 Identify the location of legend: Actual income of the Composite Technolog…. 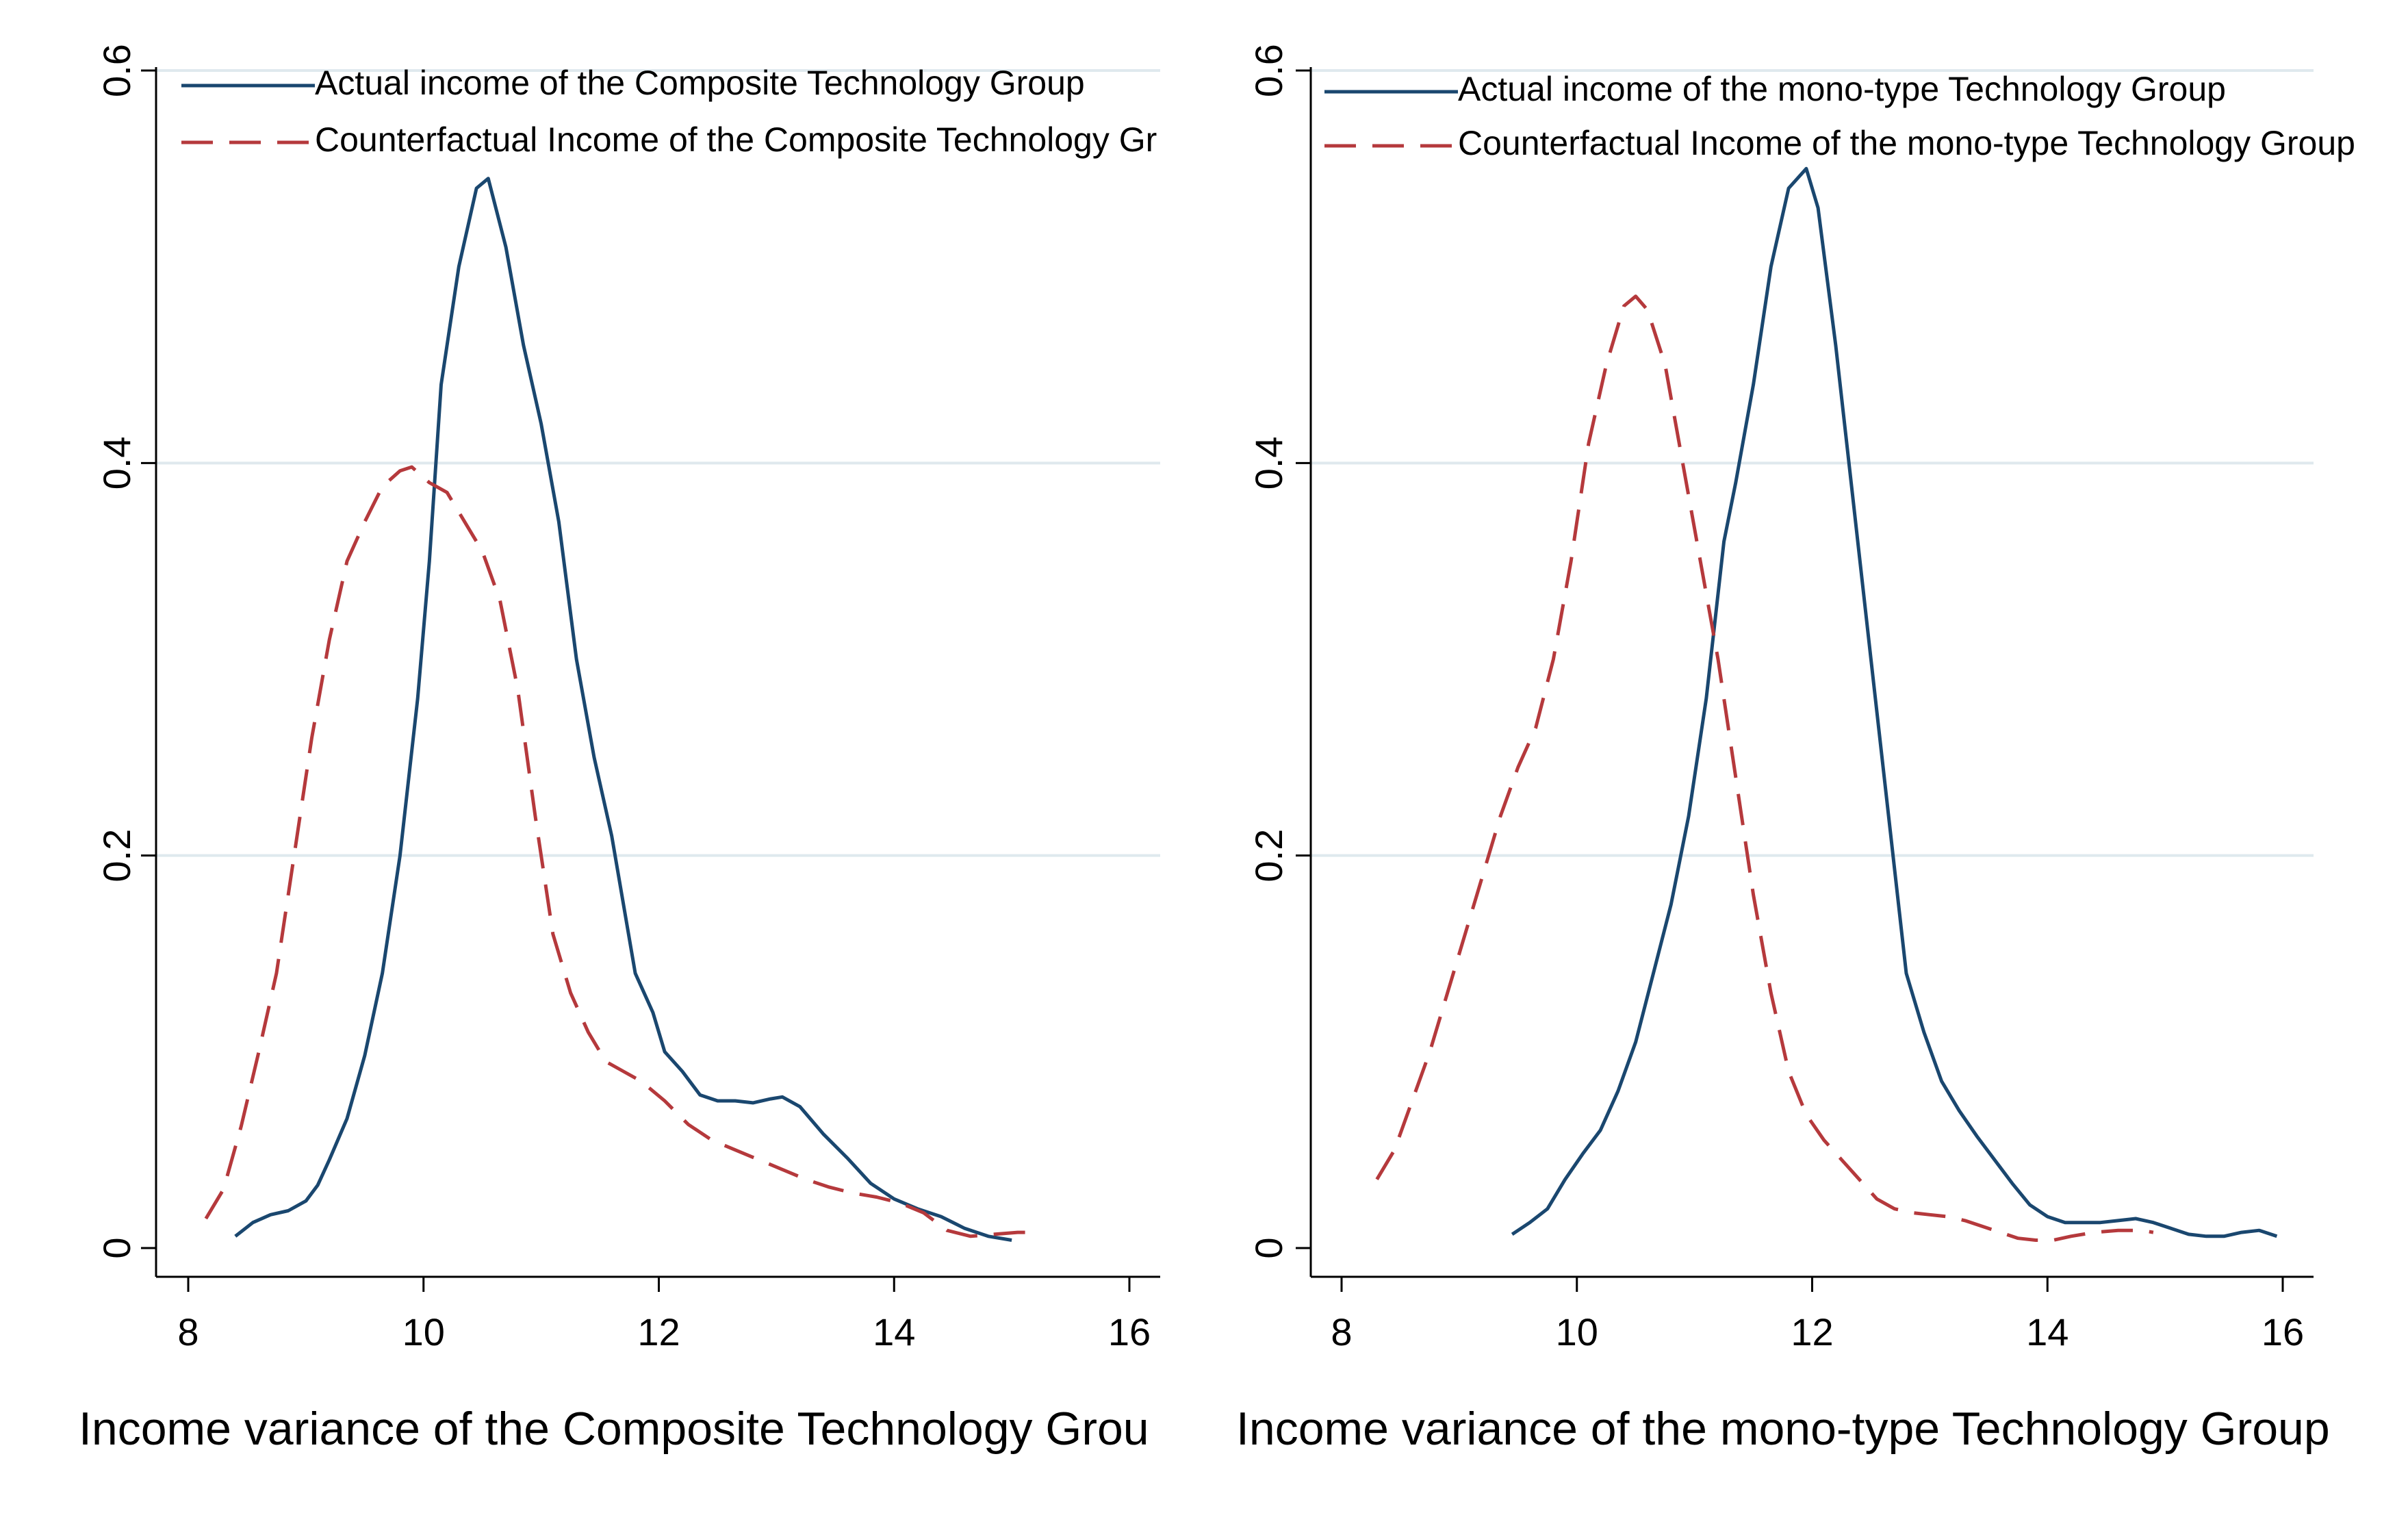
(669, 111).